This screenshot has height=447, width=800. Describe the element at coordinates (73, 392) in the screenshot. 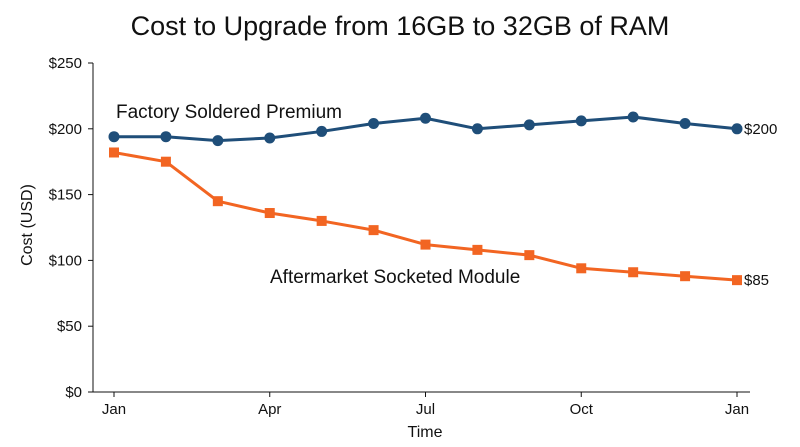

I see `y-tick-label: $0` at that location.